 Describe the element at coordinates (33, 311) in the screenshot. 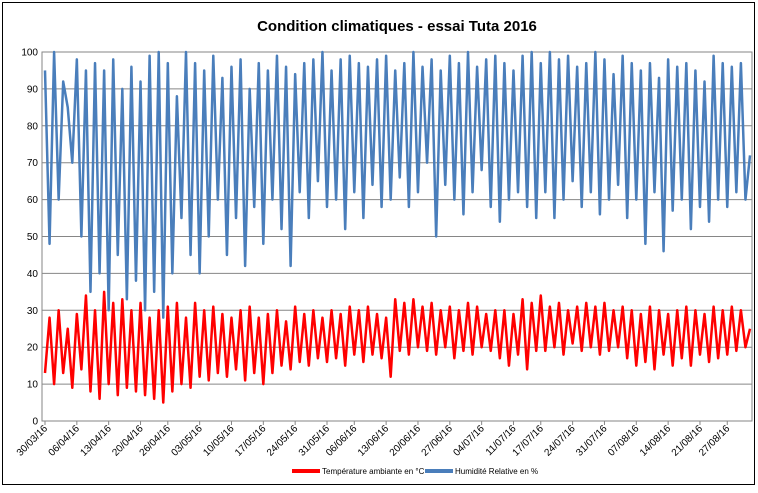

I see `y-tick-label: 30` at that location.